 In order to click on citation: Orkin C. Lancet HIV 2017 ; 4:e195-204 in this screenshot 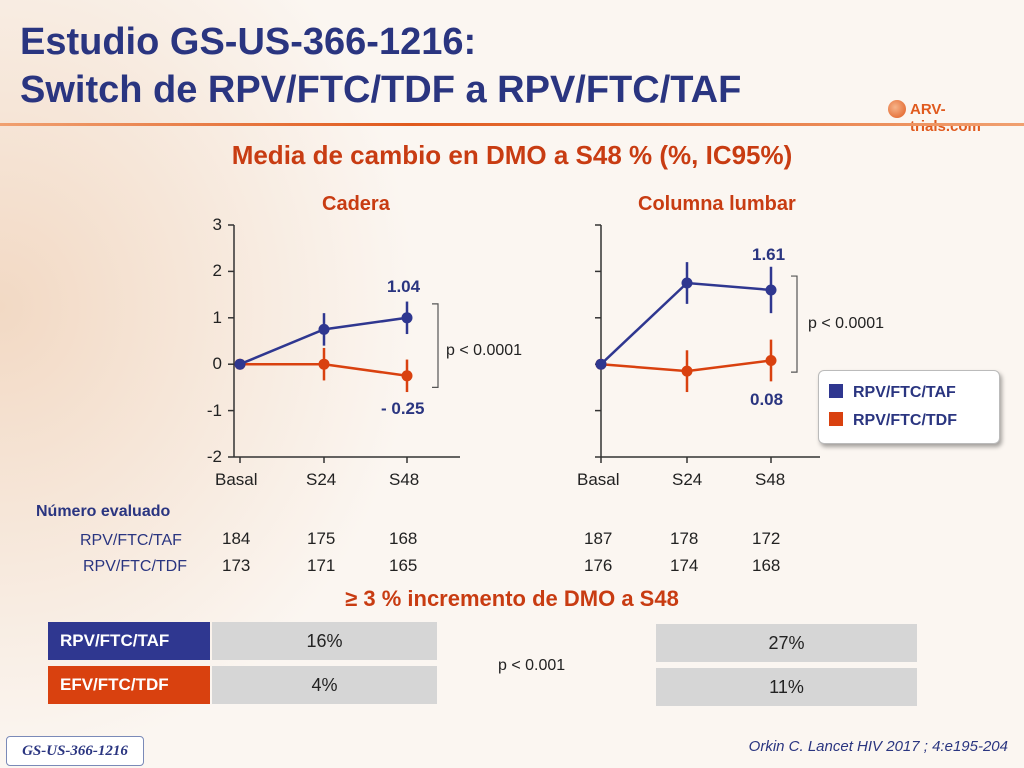, I will do `click(878, 746)`.